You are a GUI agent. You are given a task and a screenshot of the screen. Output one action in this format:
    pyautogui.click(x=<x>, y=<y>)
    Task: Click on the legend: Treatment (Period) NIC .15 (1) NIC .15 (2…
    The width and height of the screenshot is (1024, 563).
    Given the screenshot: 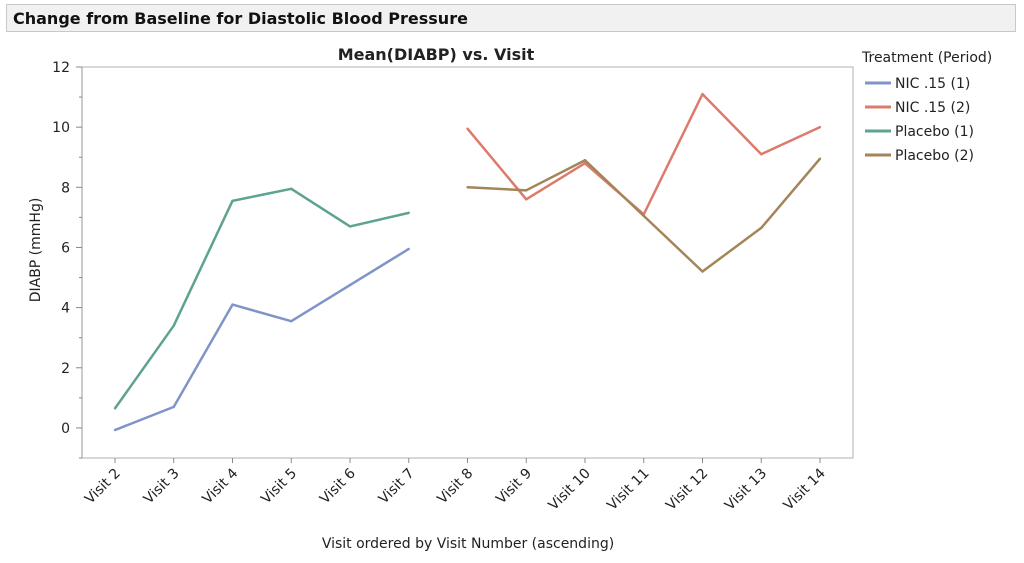 What is the action you would take?
    pyautogui.click(x=926, y=107)
    